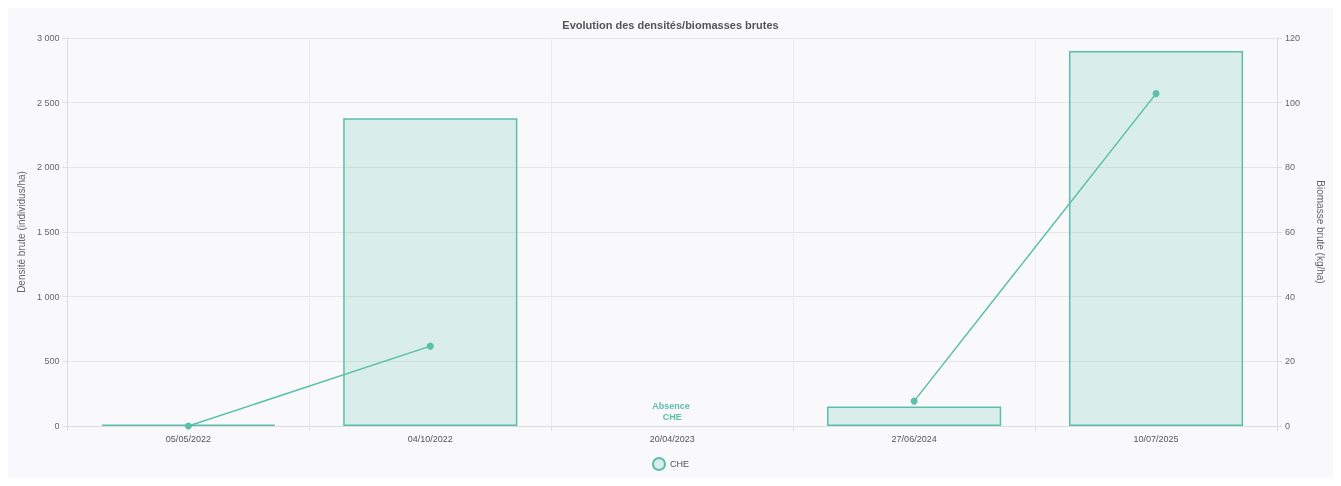  I want to click on legend-label: CHE, so click(680, 464).